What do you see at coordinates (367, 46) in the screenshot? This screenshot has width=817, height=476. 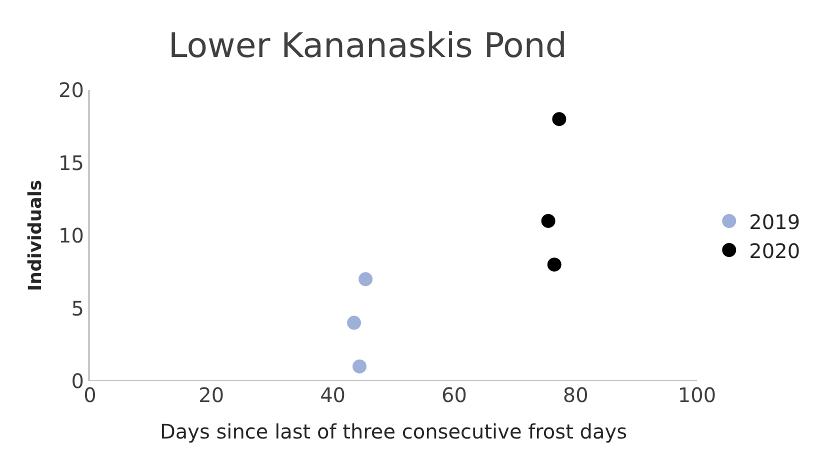 I see `chart-title: Lower Kananaskis Pond` at bounding box center [367, 46].